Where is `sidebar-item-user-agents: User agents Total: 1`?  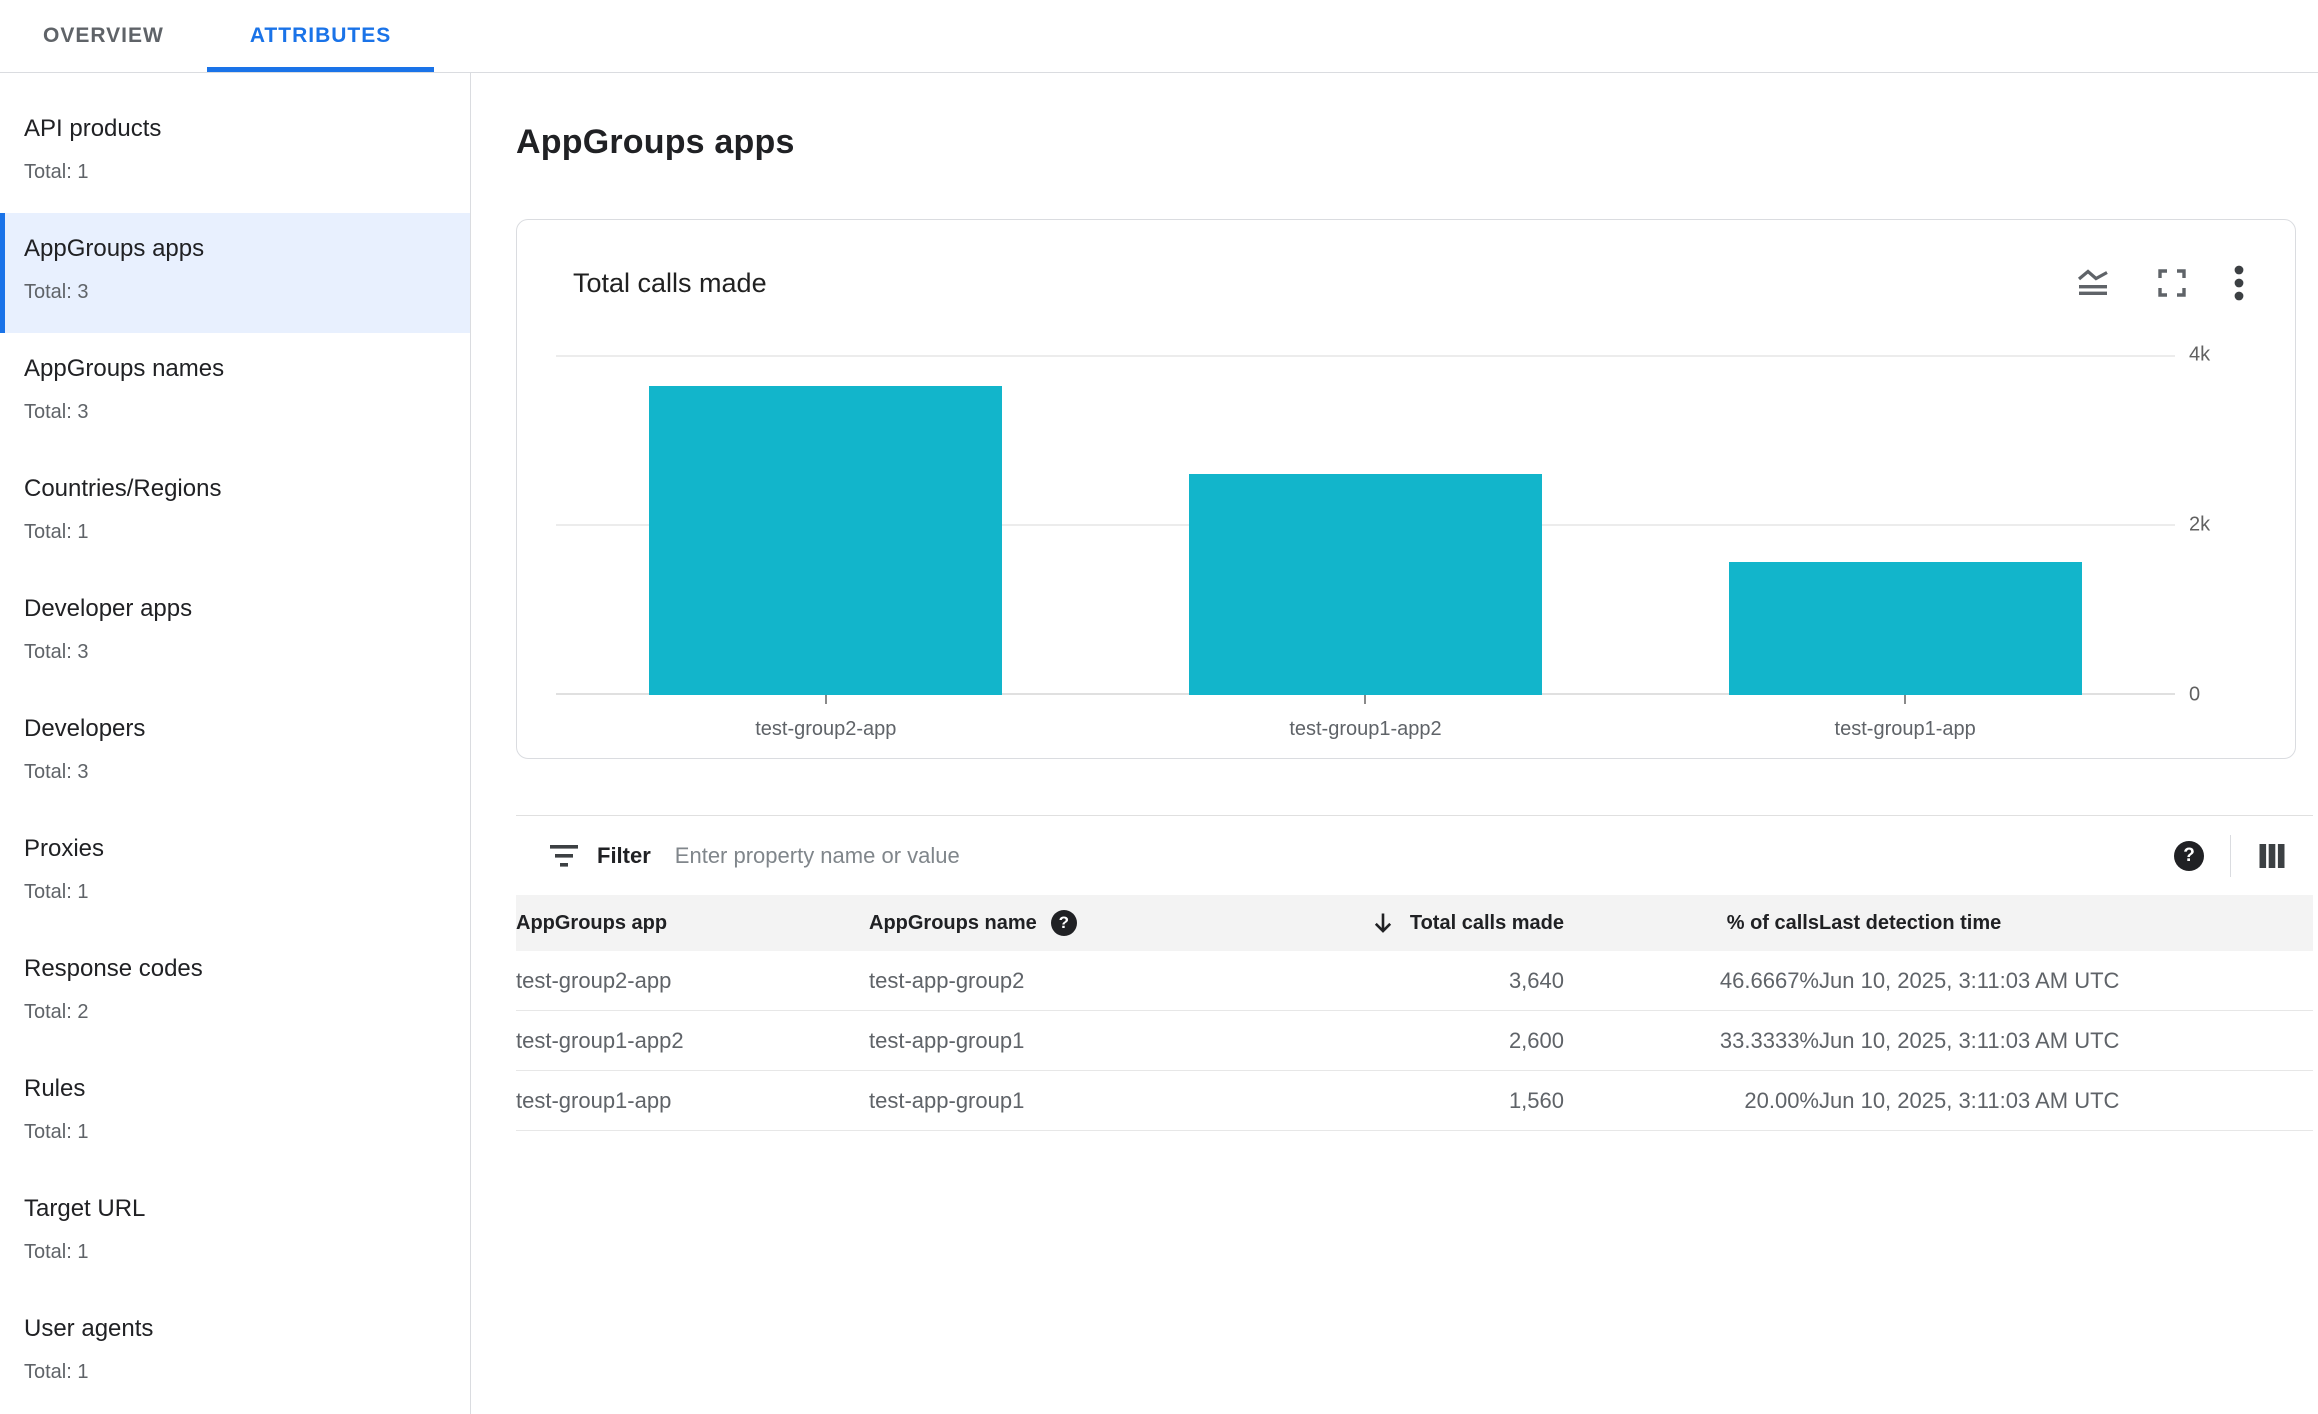
sidebar-item-user-agents: User agents Total: 1 is located at coordinates (235, 1353).